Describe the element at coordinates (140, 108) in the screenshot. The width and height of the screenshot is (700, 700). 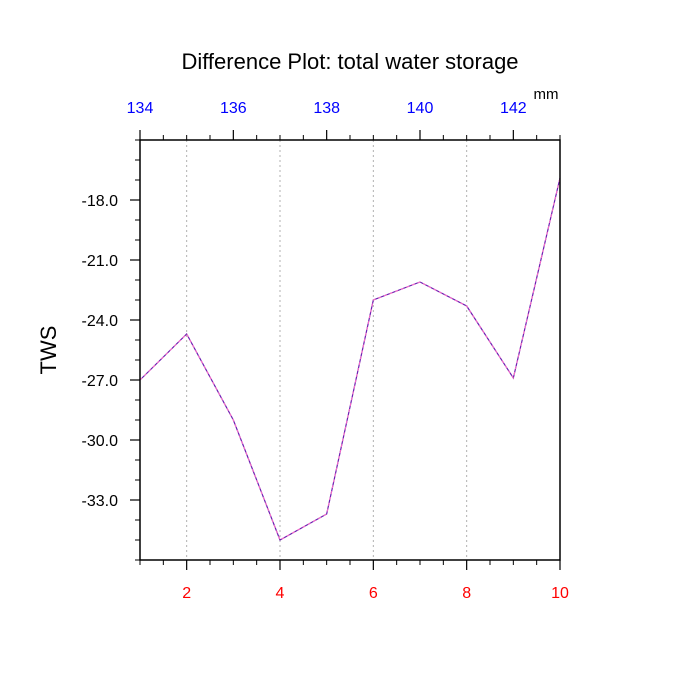
I see `top-tick-label: 134` at that location.